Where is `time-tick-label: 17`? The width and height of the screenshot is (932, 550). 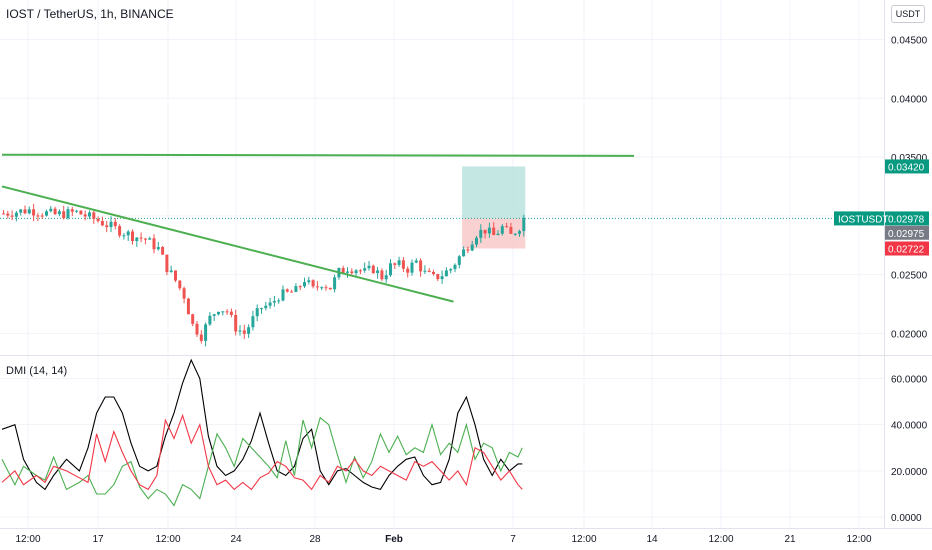 time-tick-label: 17 is located at coordinates (98, 539).